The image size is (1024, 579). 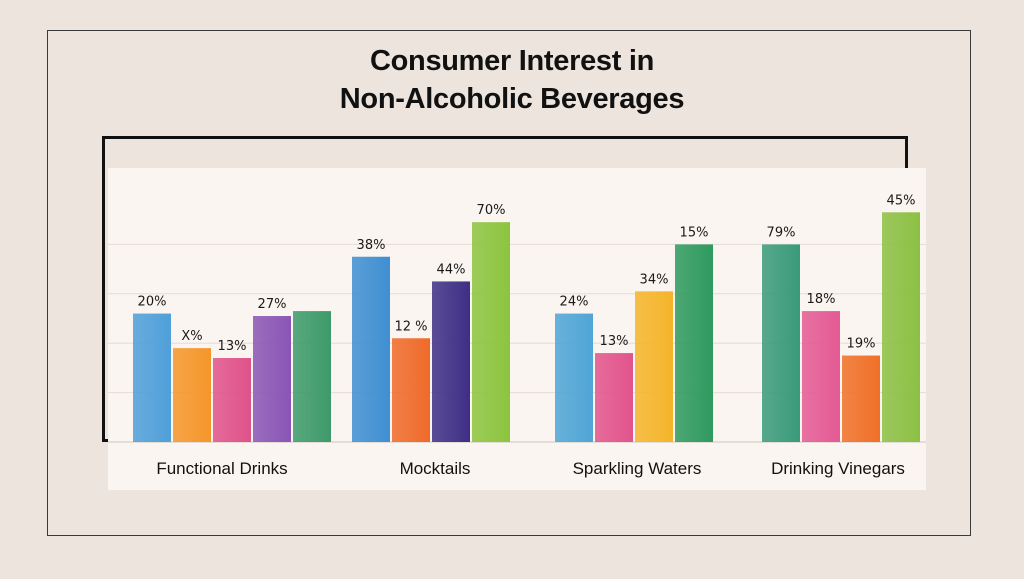 I want to click on bar-value-label-0-2: 13%, so click(x=232, y=346).